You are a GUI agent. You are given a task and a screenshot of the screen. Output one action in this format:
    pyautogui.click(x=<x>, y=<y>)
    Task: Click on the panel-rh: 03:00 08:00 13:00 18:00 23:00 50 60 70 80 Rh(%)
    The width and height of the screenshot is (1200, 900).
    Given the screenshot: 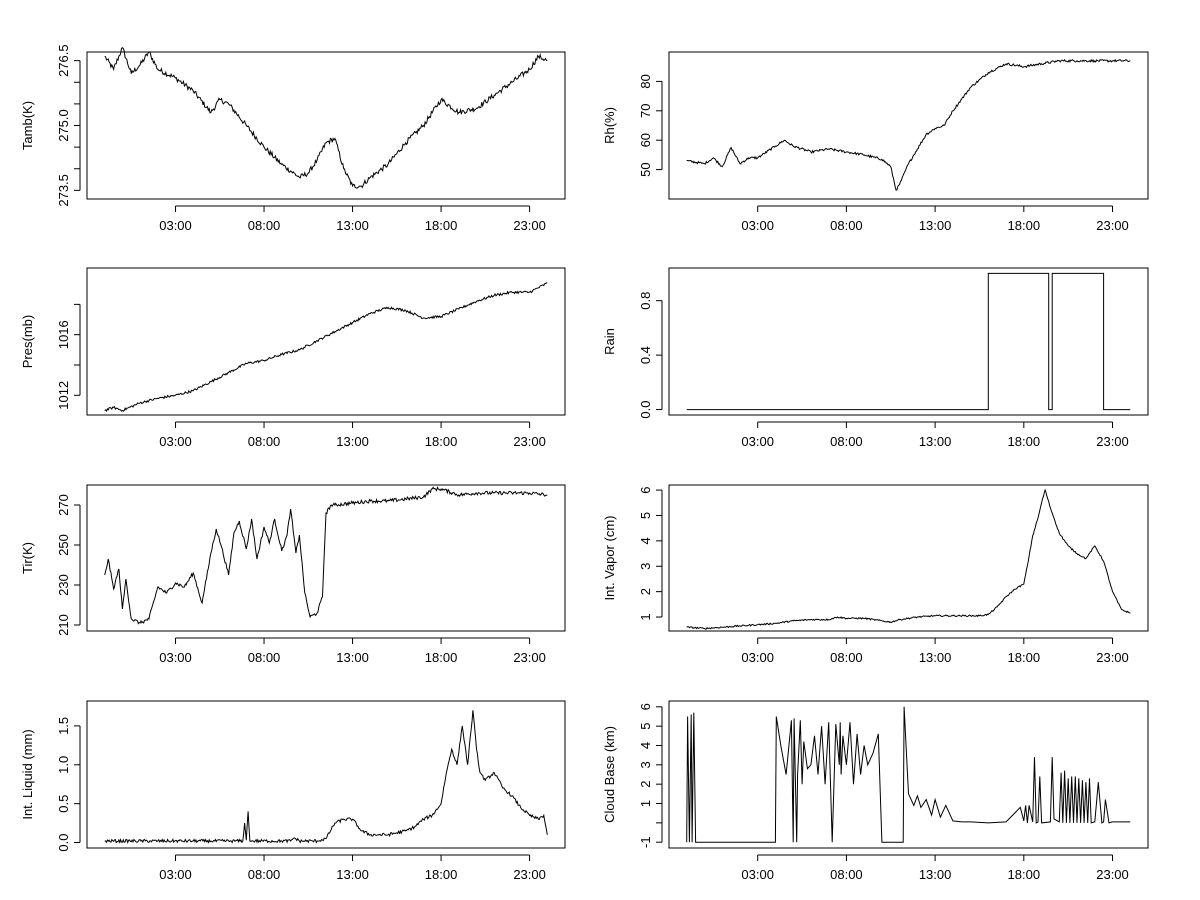 What is the action you would take?
    pyautogui.click(x=875, y=142)
    